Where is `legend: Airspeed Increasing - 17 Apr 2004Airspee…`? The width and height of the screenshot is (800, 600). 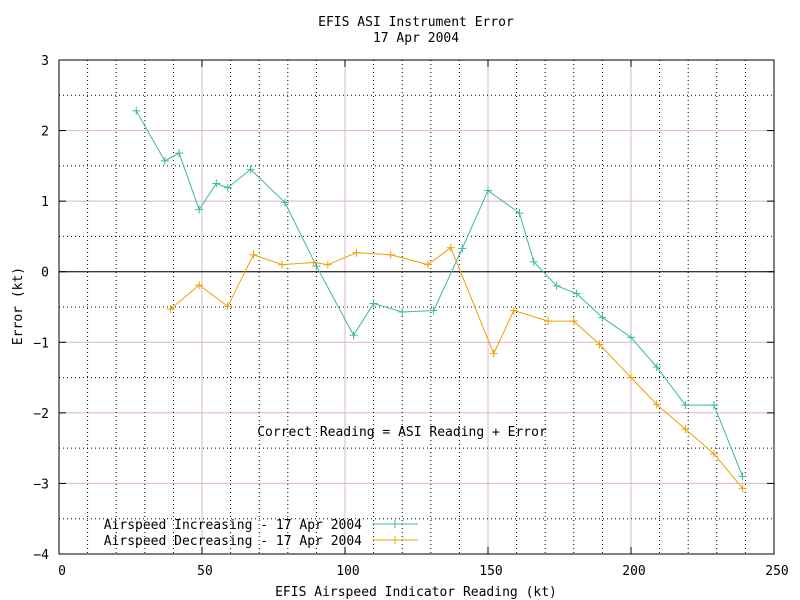
legend: Airspeed Increasing - 17 Apr 2004Airspee… is located at coordinates (261, 533).